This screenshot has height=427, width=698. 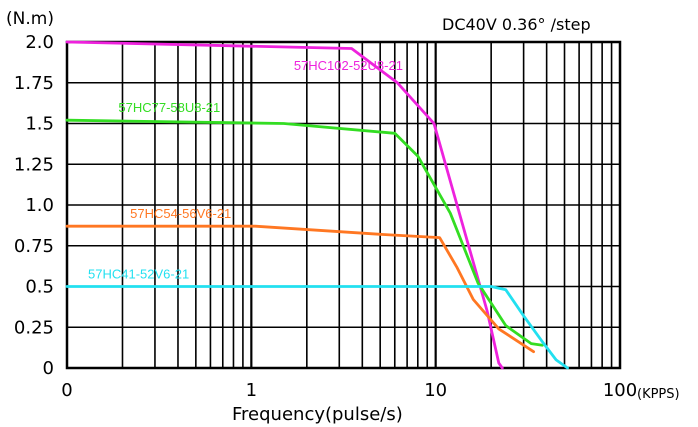 I want to click on y-tick-label: 2.0, so click(x=39, y=42).